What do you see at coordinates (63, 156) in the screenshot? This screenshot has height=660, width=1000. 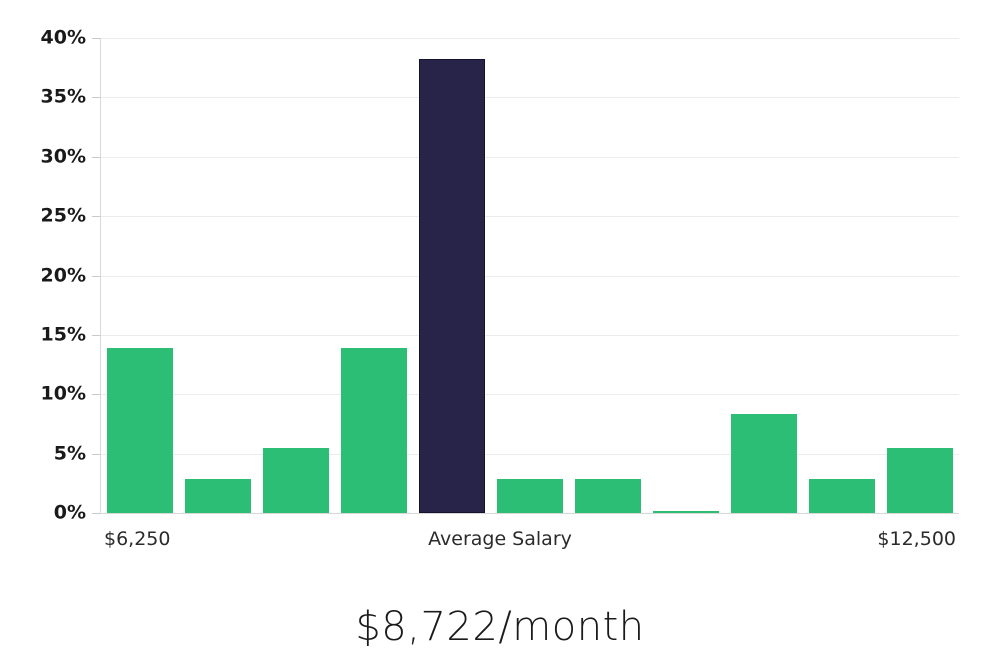 I see `y-axis-label-30: 30%` at bounding box center [63, 156].